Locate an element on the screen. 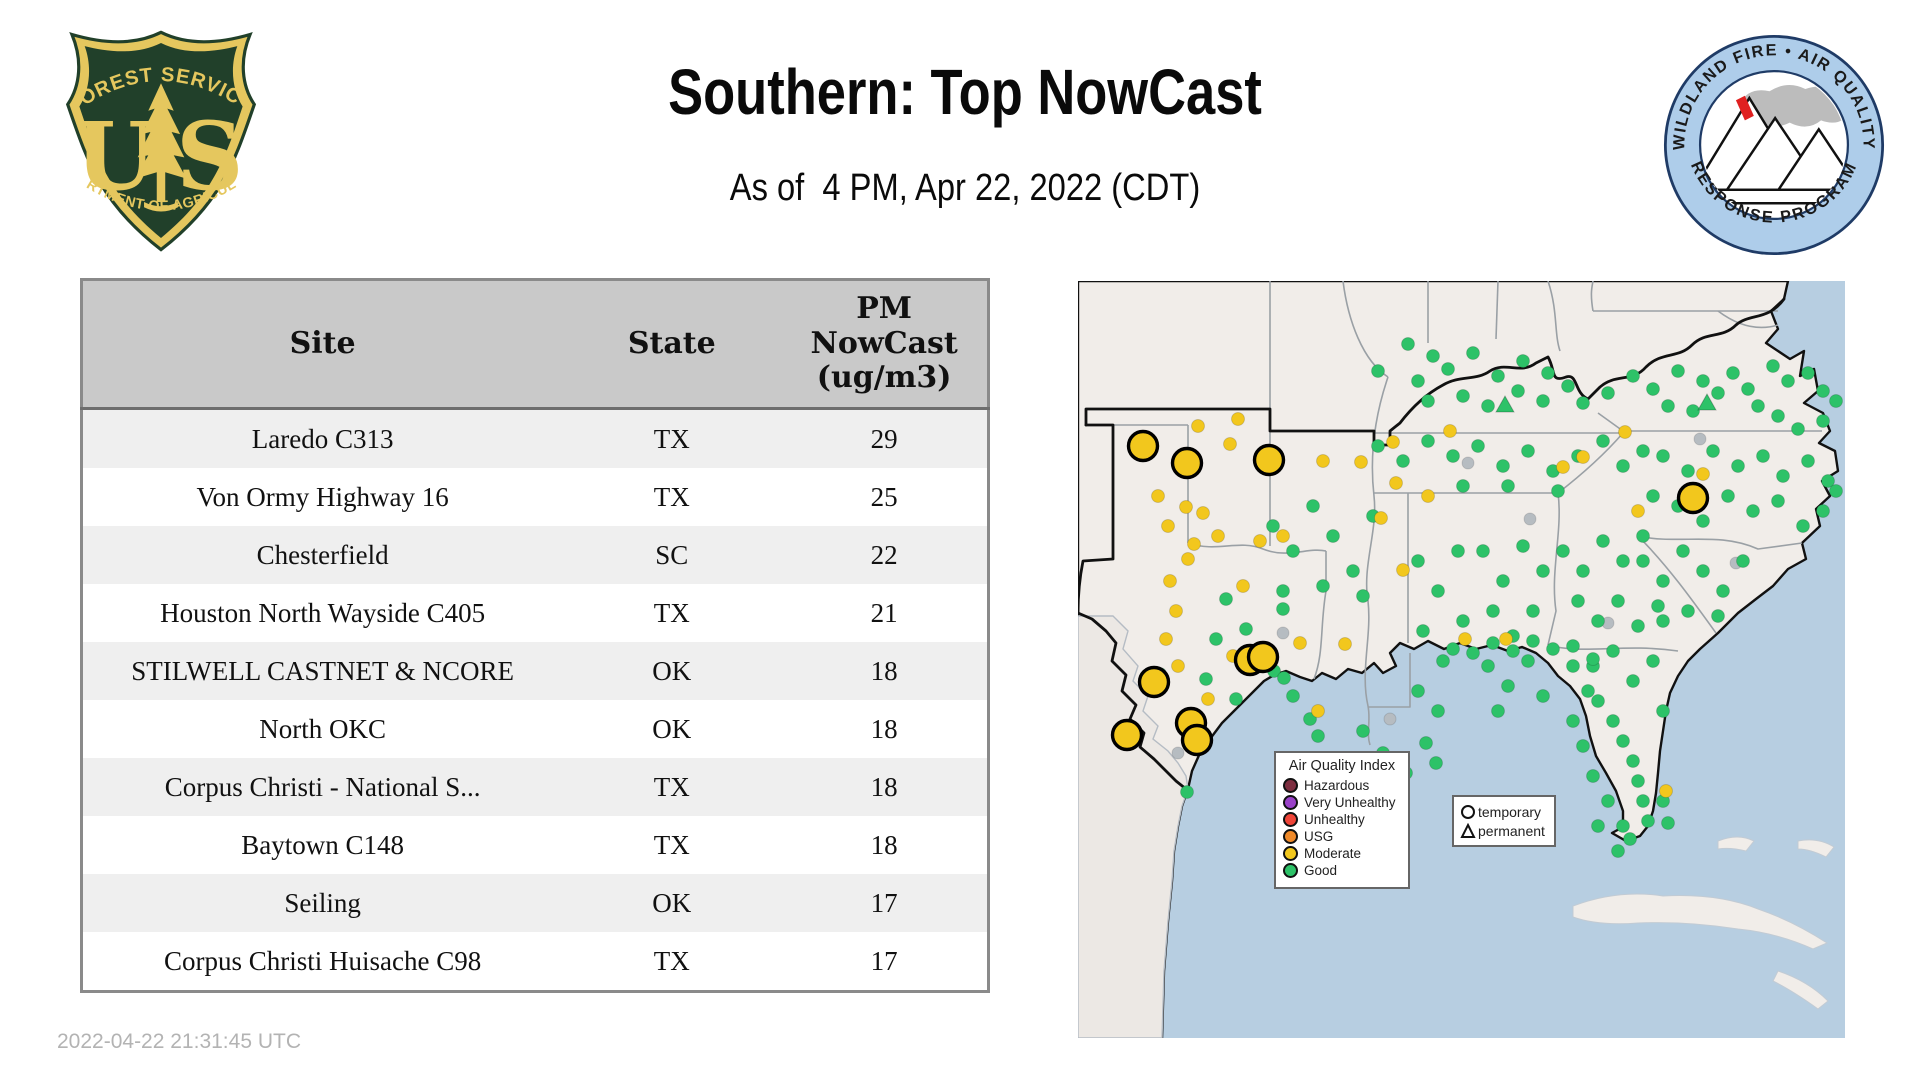  permanent-monitor-triangle is located at coordinates (1707, 401).